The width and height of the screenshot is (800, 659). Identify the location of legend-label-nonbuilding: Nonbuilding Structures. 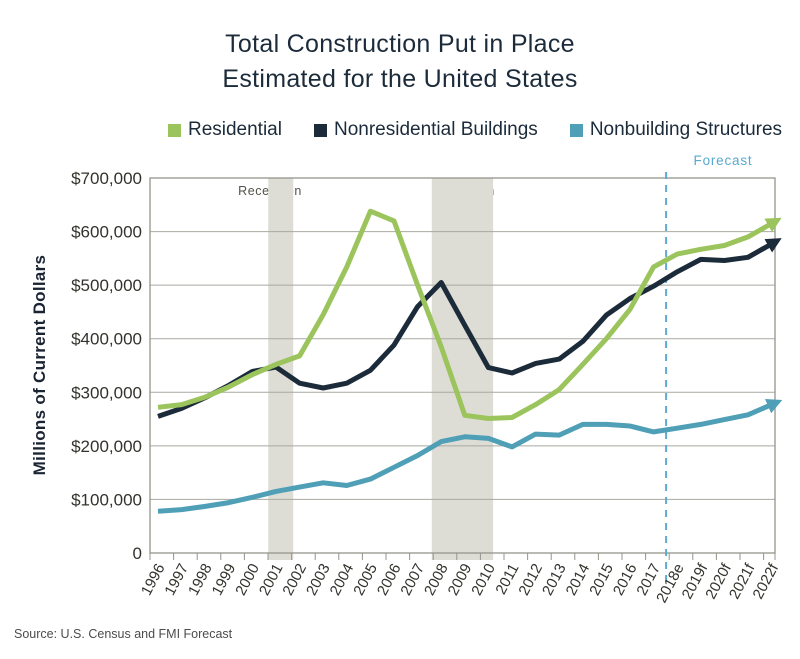
(686, 129).